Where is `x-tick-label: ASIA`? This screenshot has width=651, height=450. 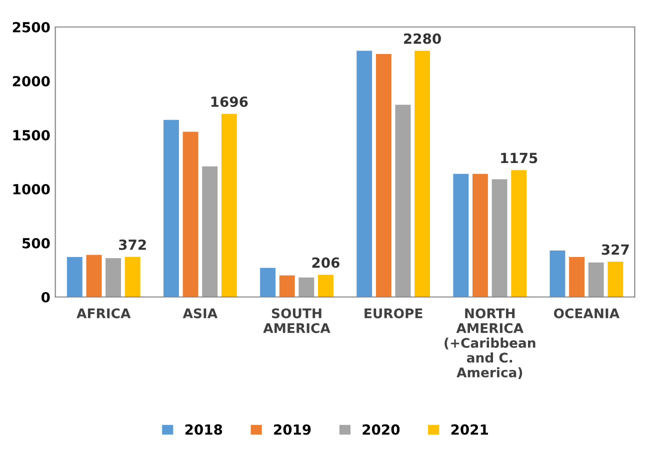 x-tick-label: ASIA is located at coordinates (200, 313).